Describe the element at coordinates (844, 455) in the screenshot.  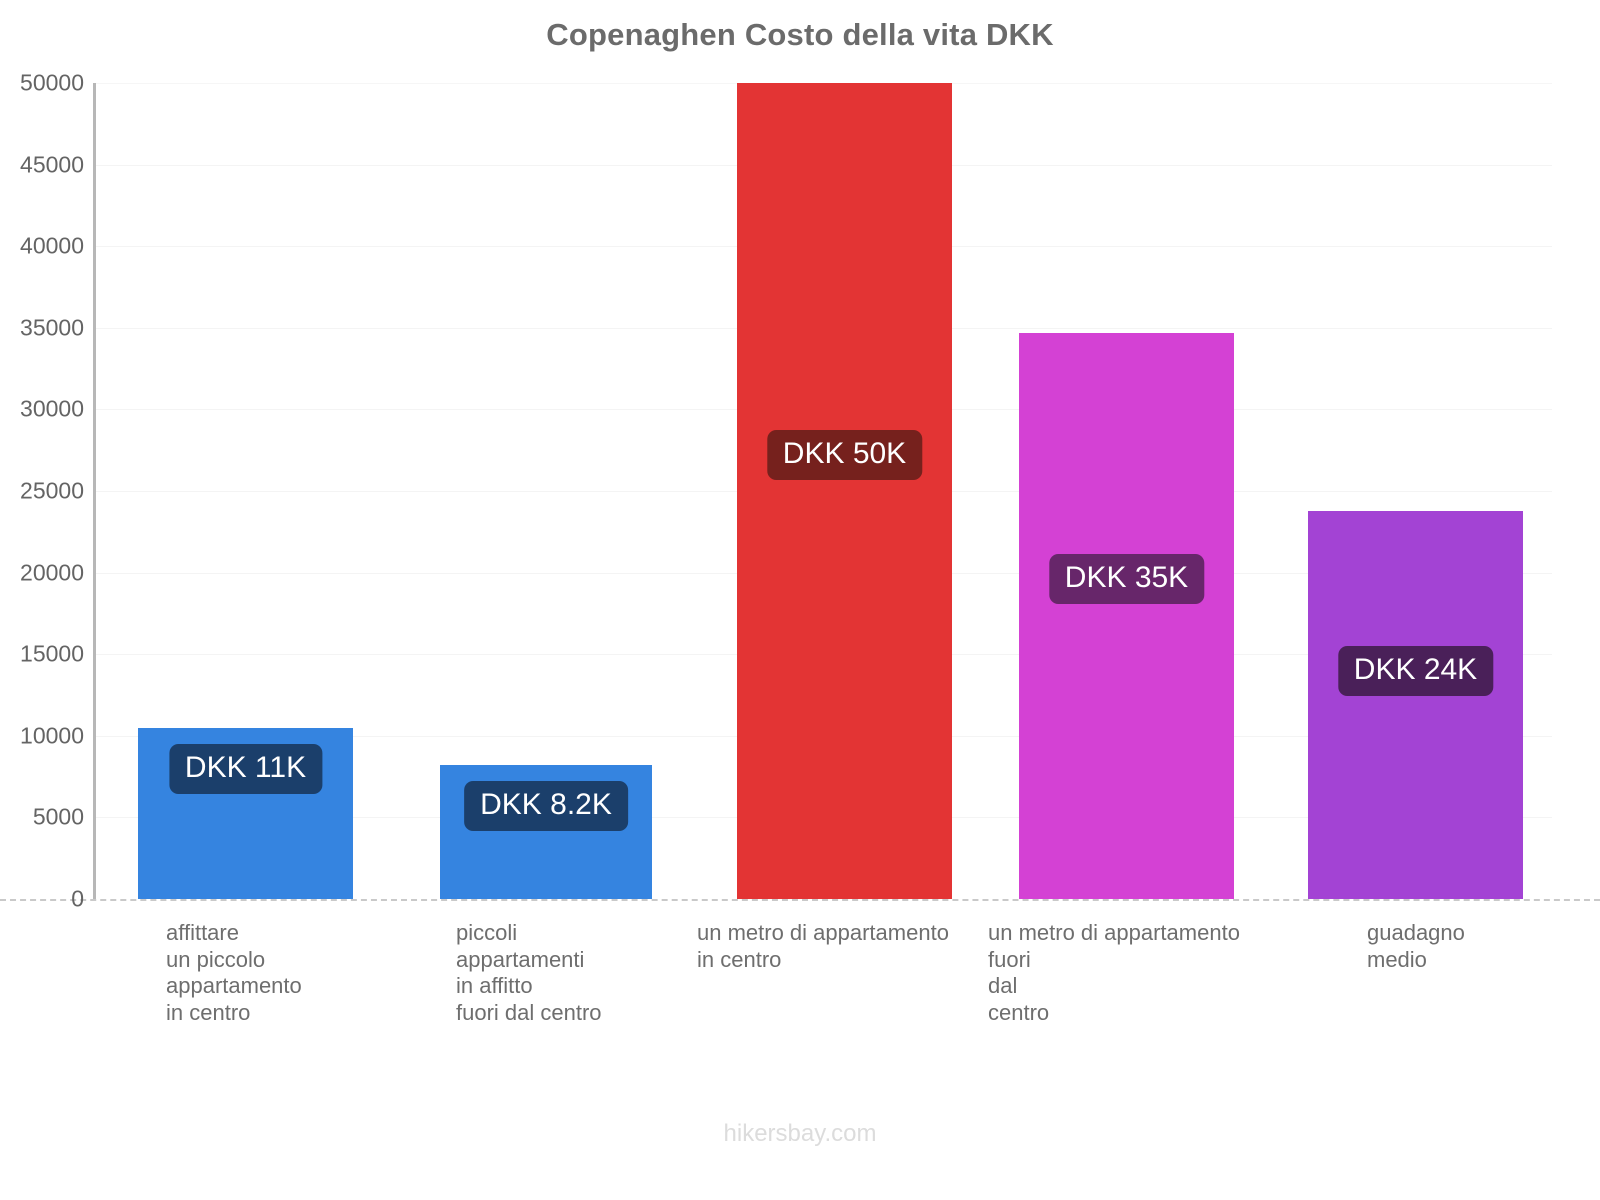
I see `bar-value-label: DKK 50K` at that location.